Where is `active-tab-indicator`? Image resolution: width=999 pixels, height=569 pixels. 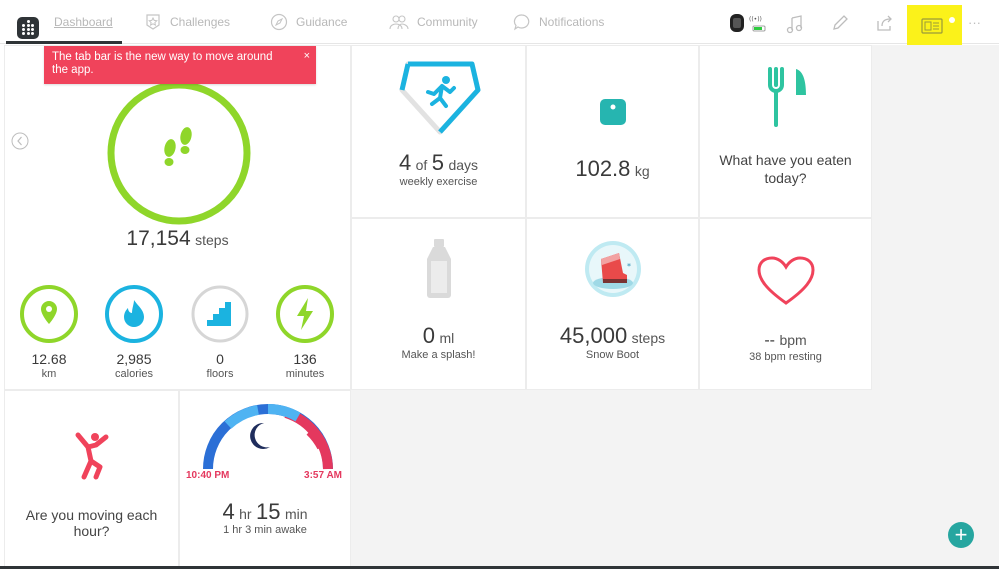
active-tab-indicator is located at coordinates (64, 42).